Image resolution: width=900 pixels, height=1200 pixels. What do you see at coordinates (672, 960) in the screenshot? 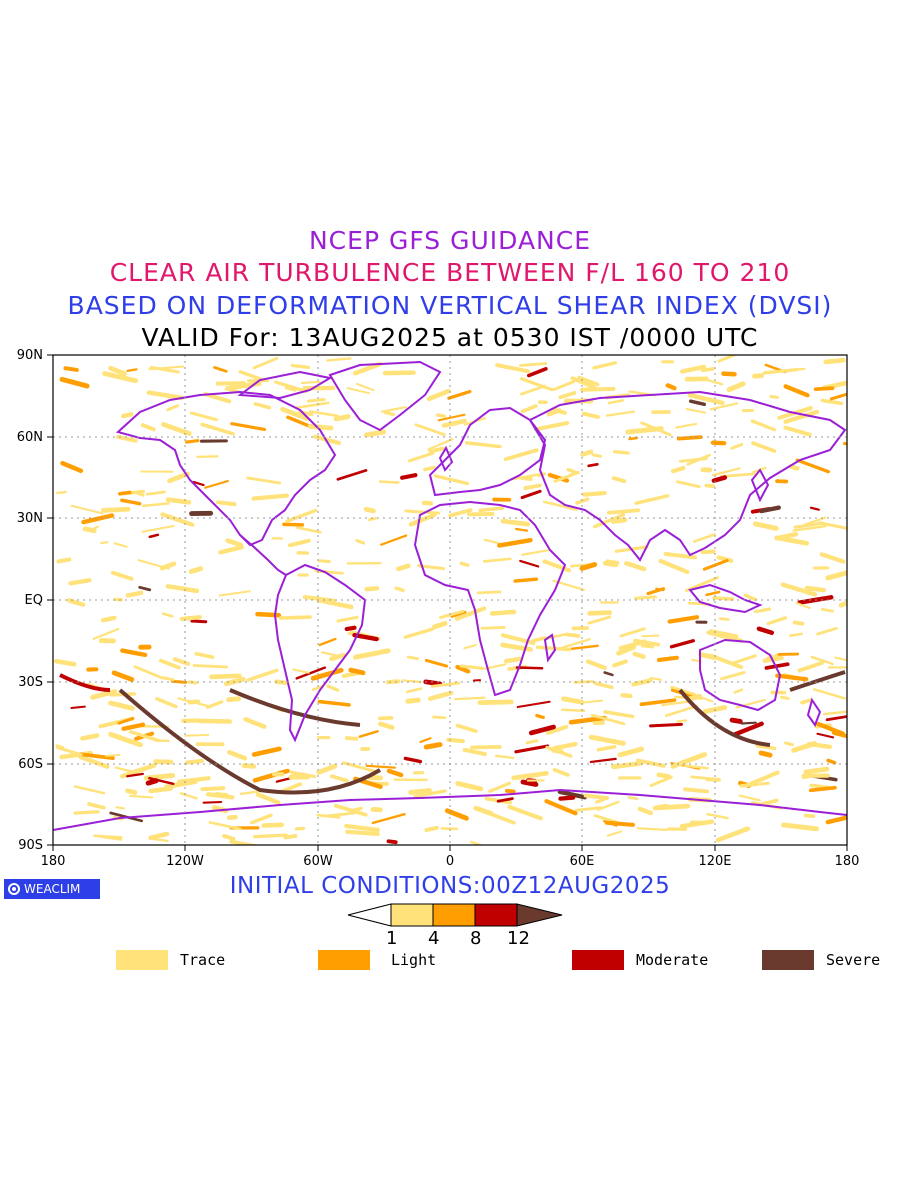
I see `legend-label-moderate: Moderate` at bounding box center [672, 960].